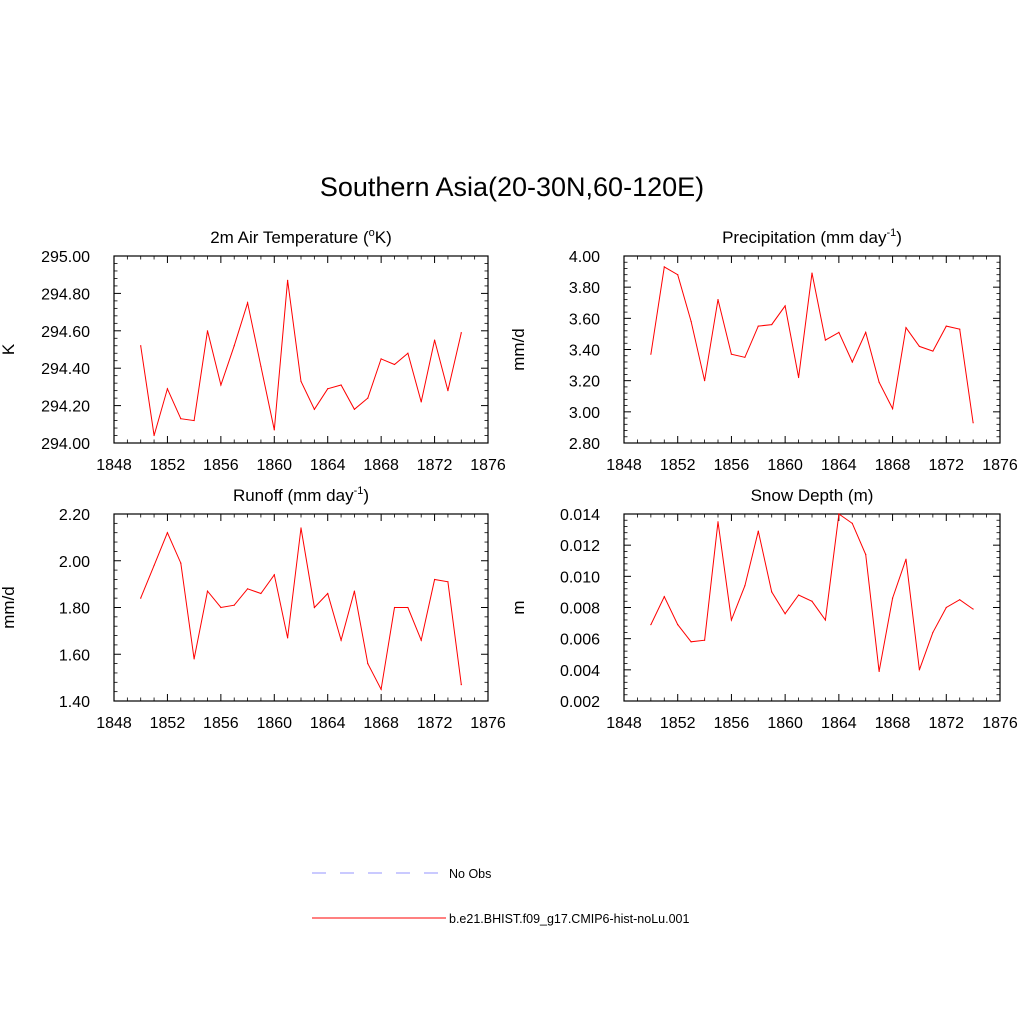 This screenshot has width=1024, height=1024. I want to click on y-tick-label: 2.80, so click(584, 444).